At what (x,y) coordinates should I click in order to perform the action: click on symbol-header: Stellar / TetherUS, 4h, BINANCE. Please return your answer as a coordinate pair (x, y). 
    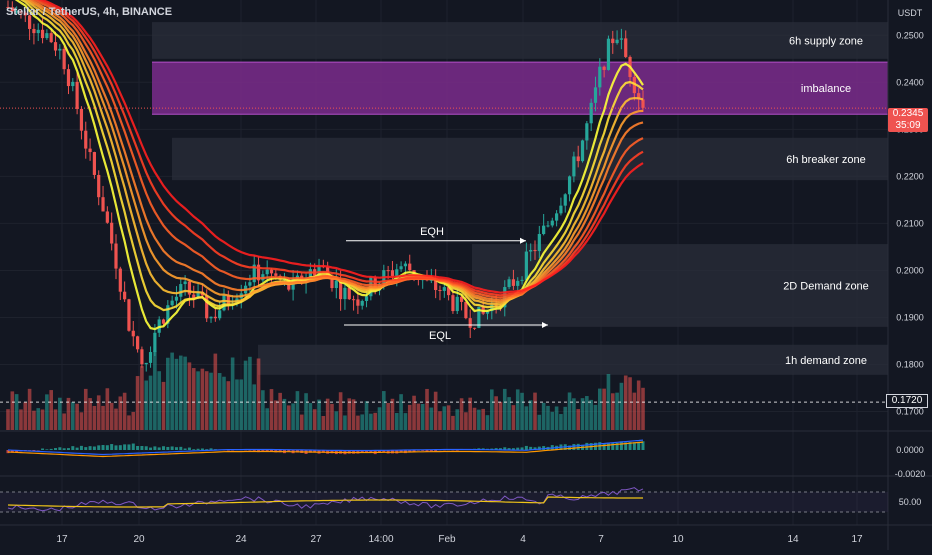
    Looking at the image, I should click on (89, 12).